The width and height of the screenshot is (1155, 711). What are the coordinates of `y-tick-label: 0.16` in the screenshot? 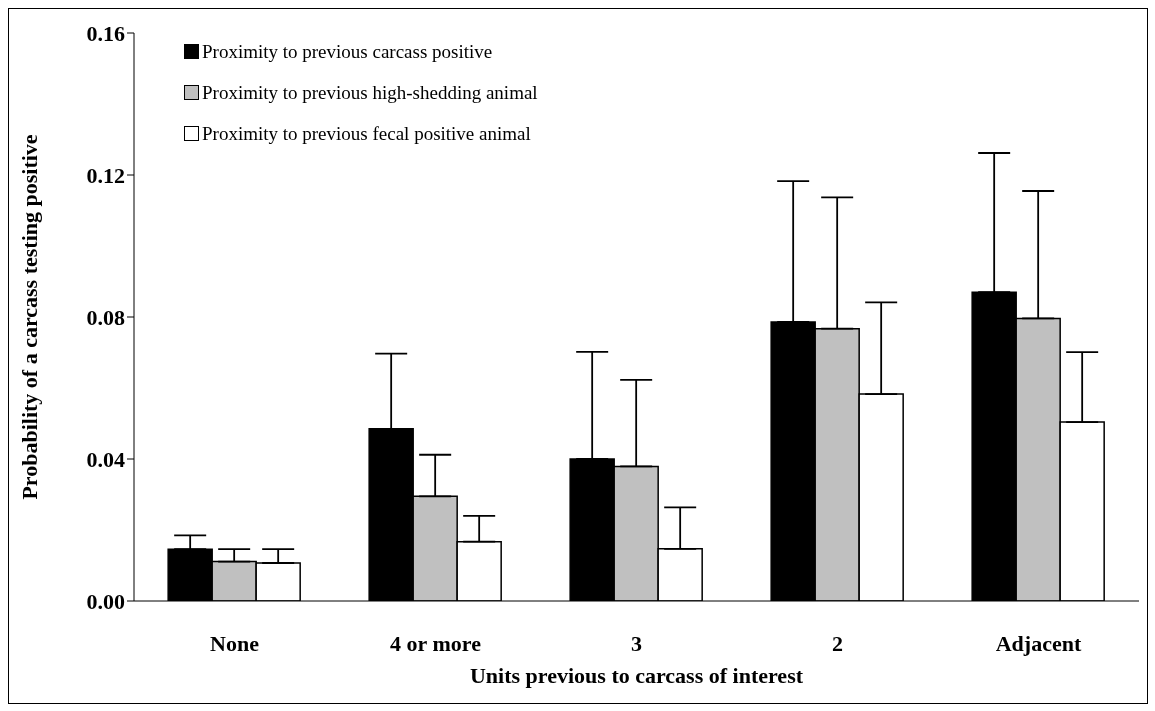 It's located at (105, 33).